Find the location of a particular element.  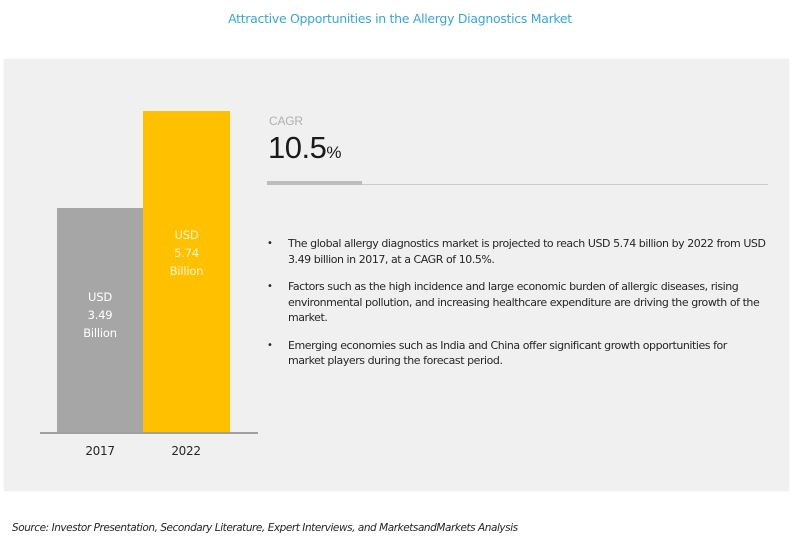

bar-2017: USD 3.49 Billion is located at coordinates (100, 320).